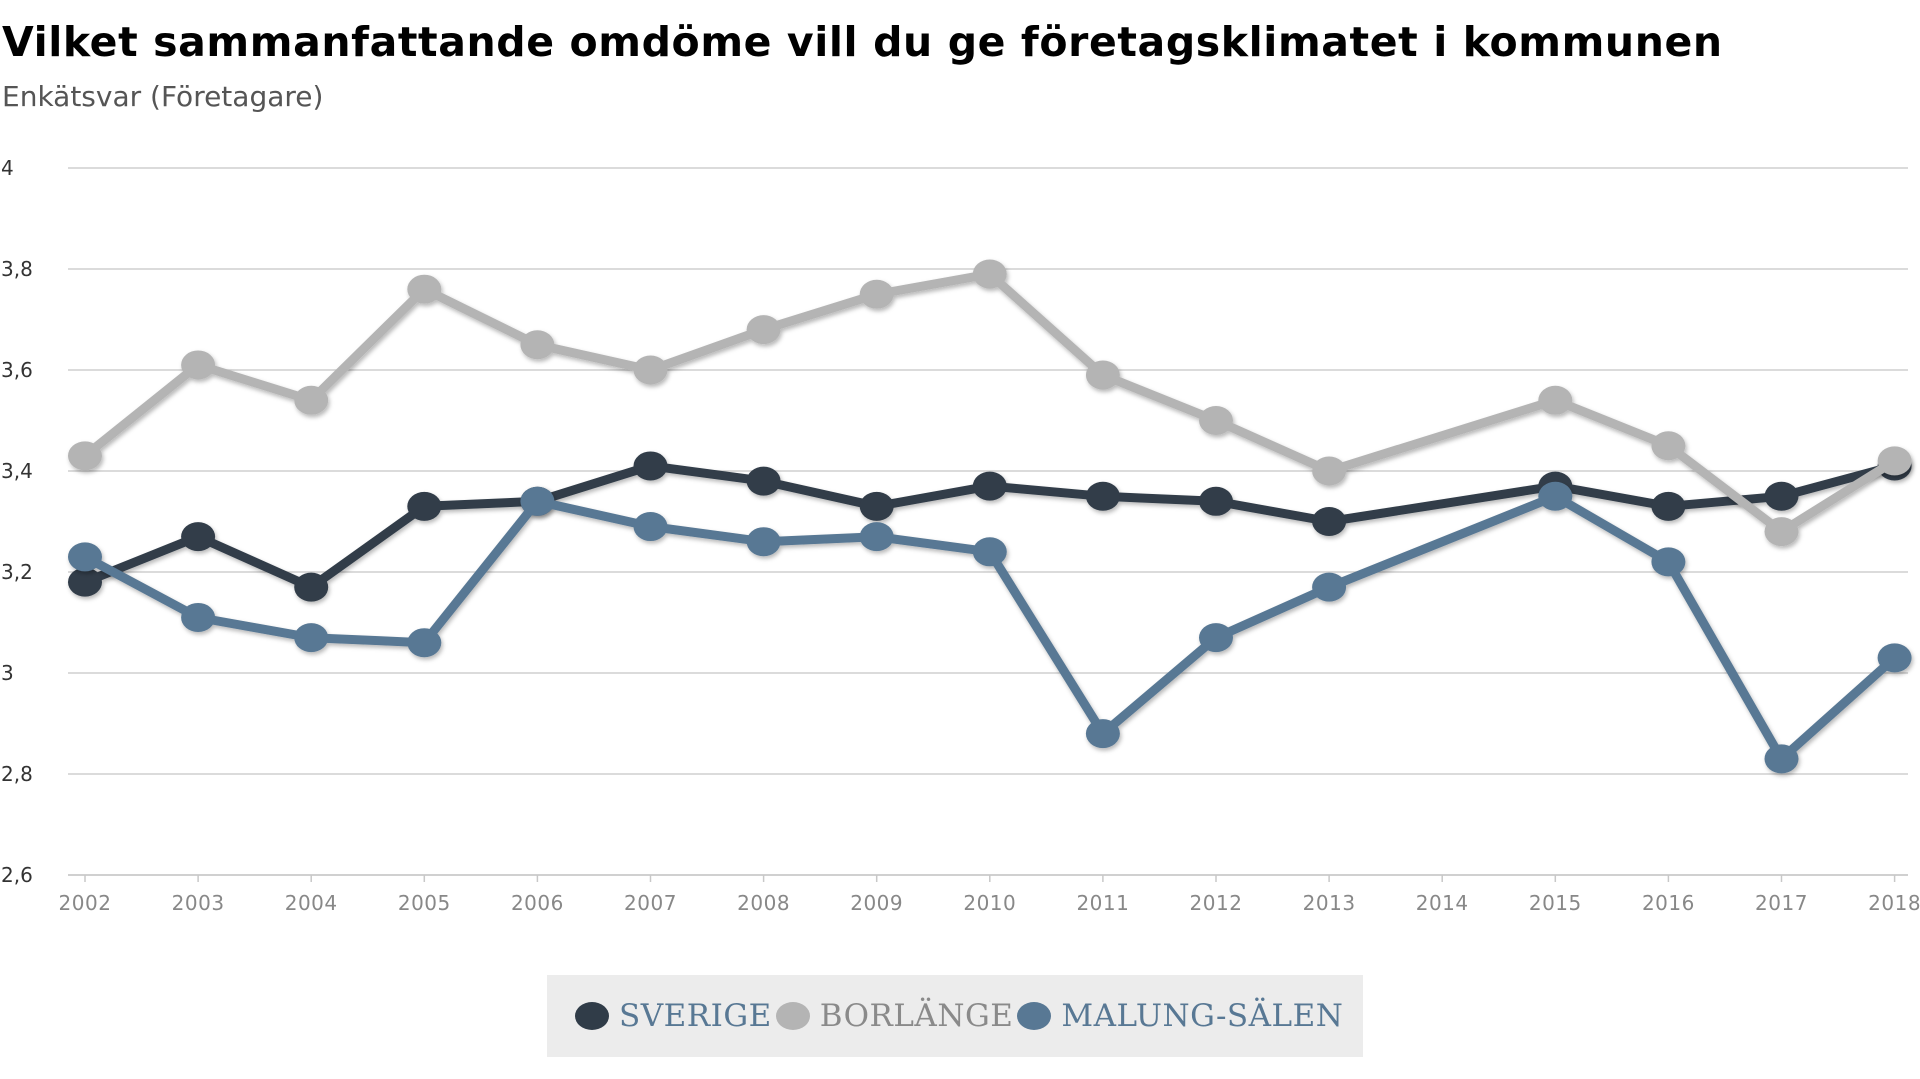 The width and height of the screenshot is (1920, 1079). I want to click on y-tick-label: 3,6, so click(17, 370).